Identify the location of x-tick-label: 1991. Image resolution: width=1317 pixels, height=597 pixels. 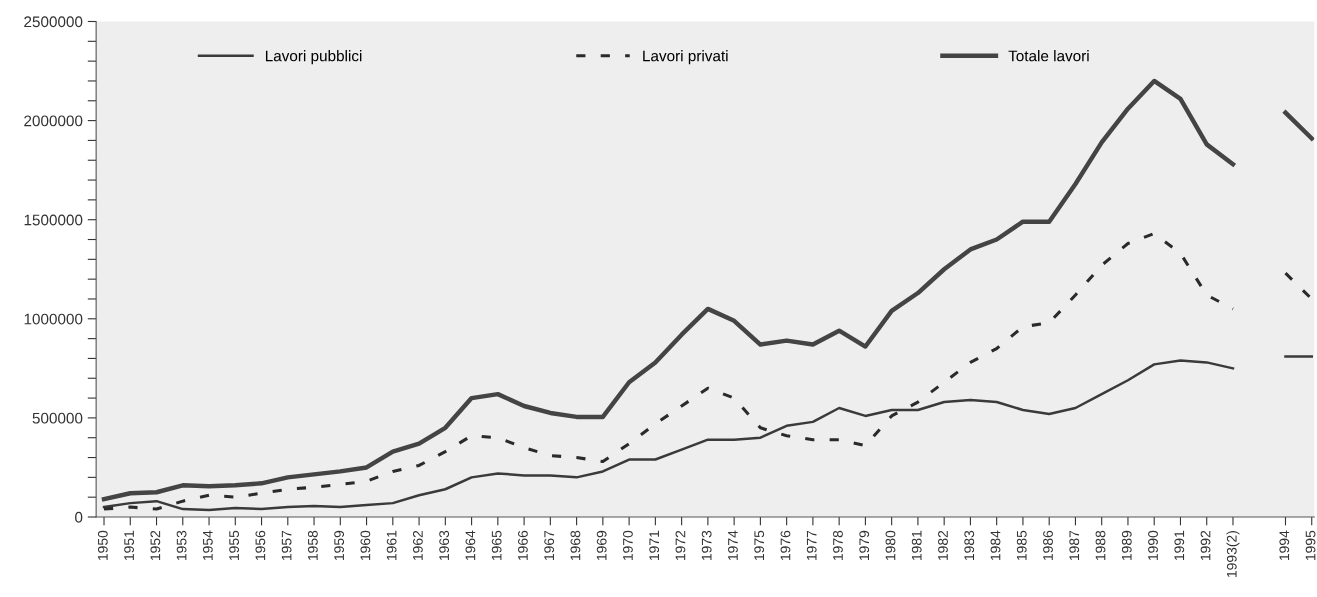
(1179, 545).